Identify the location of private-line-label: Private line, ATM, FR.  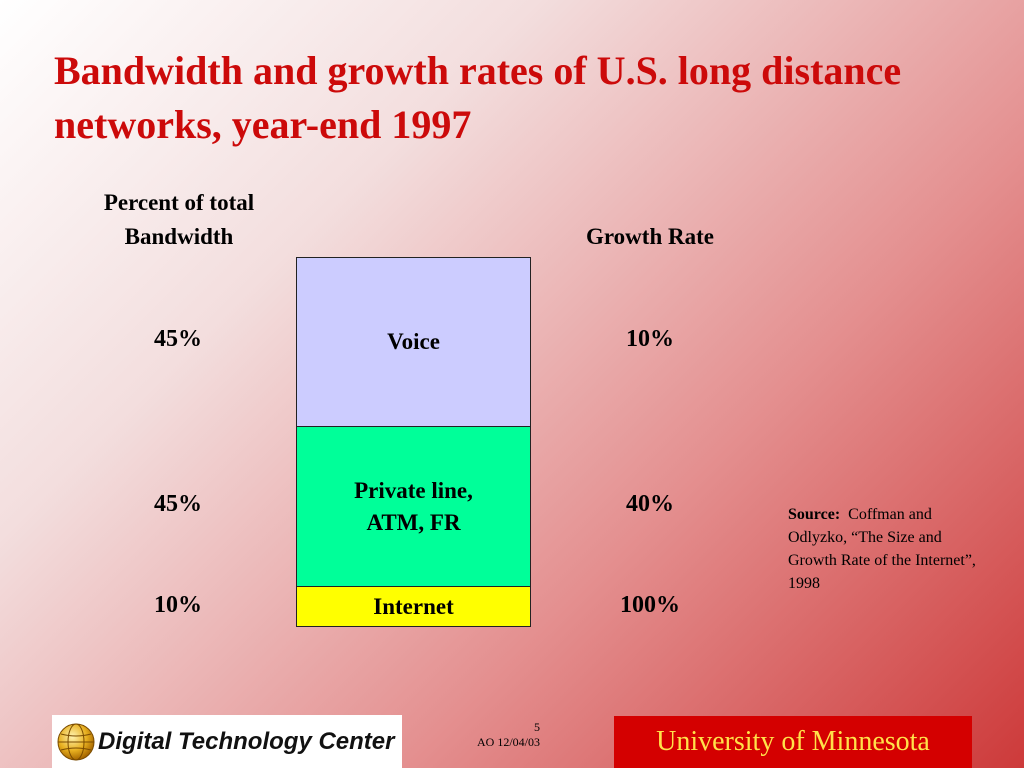
(413, 506).